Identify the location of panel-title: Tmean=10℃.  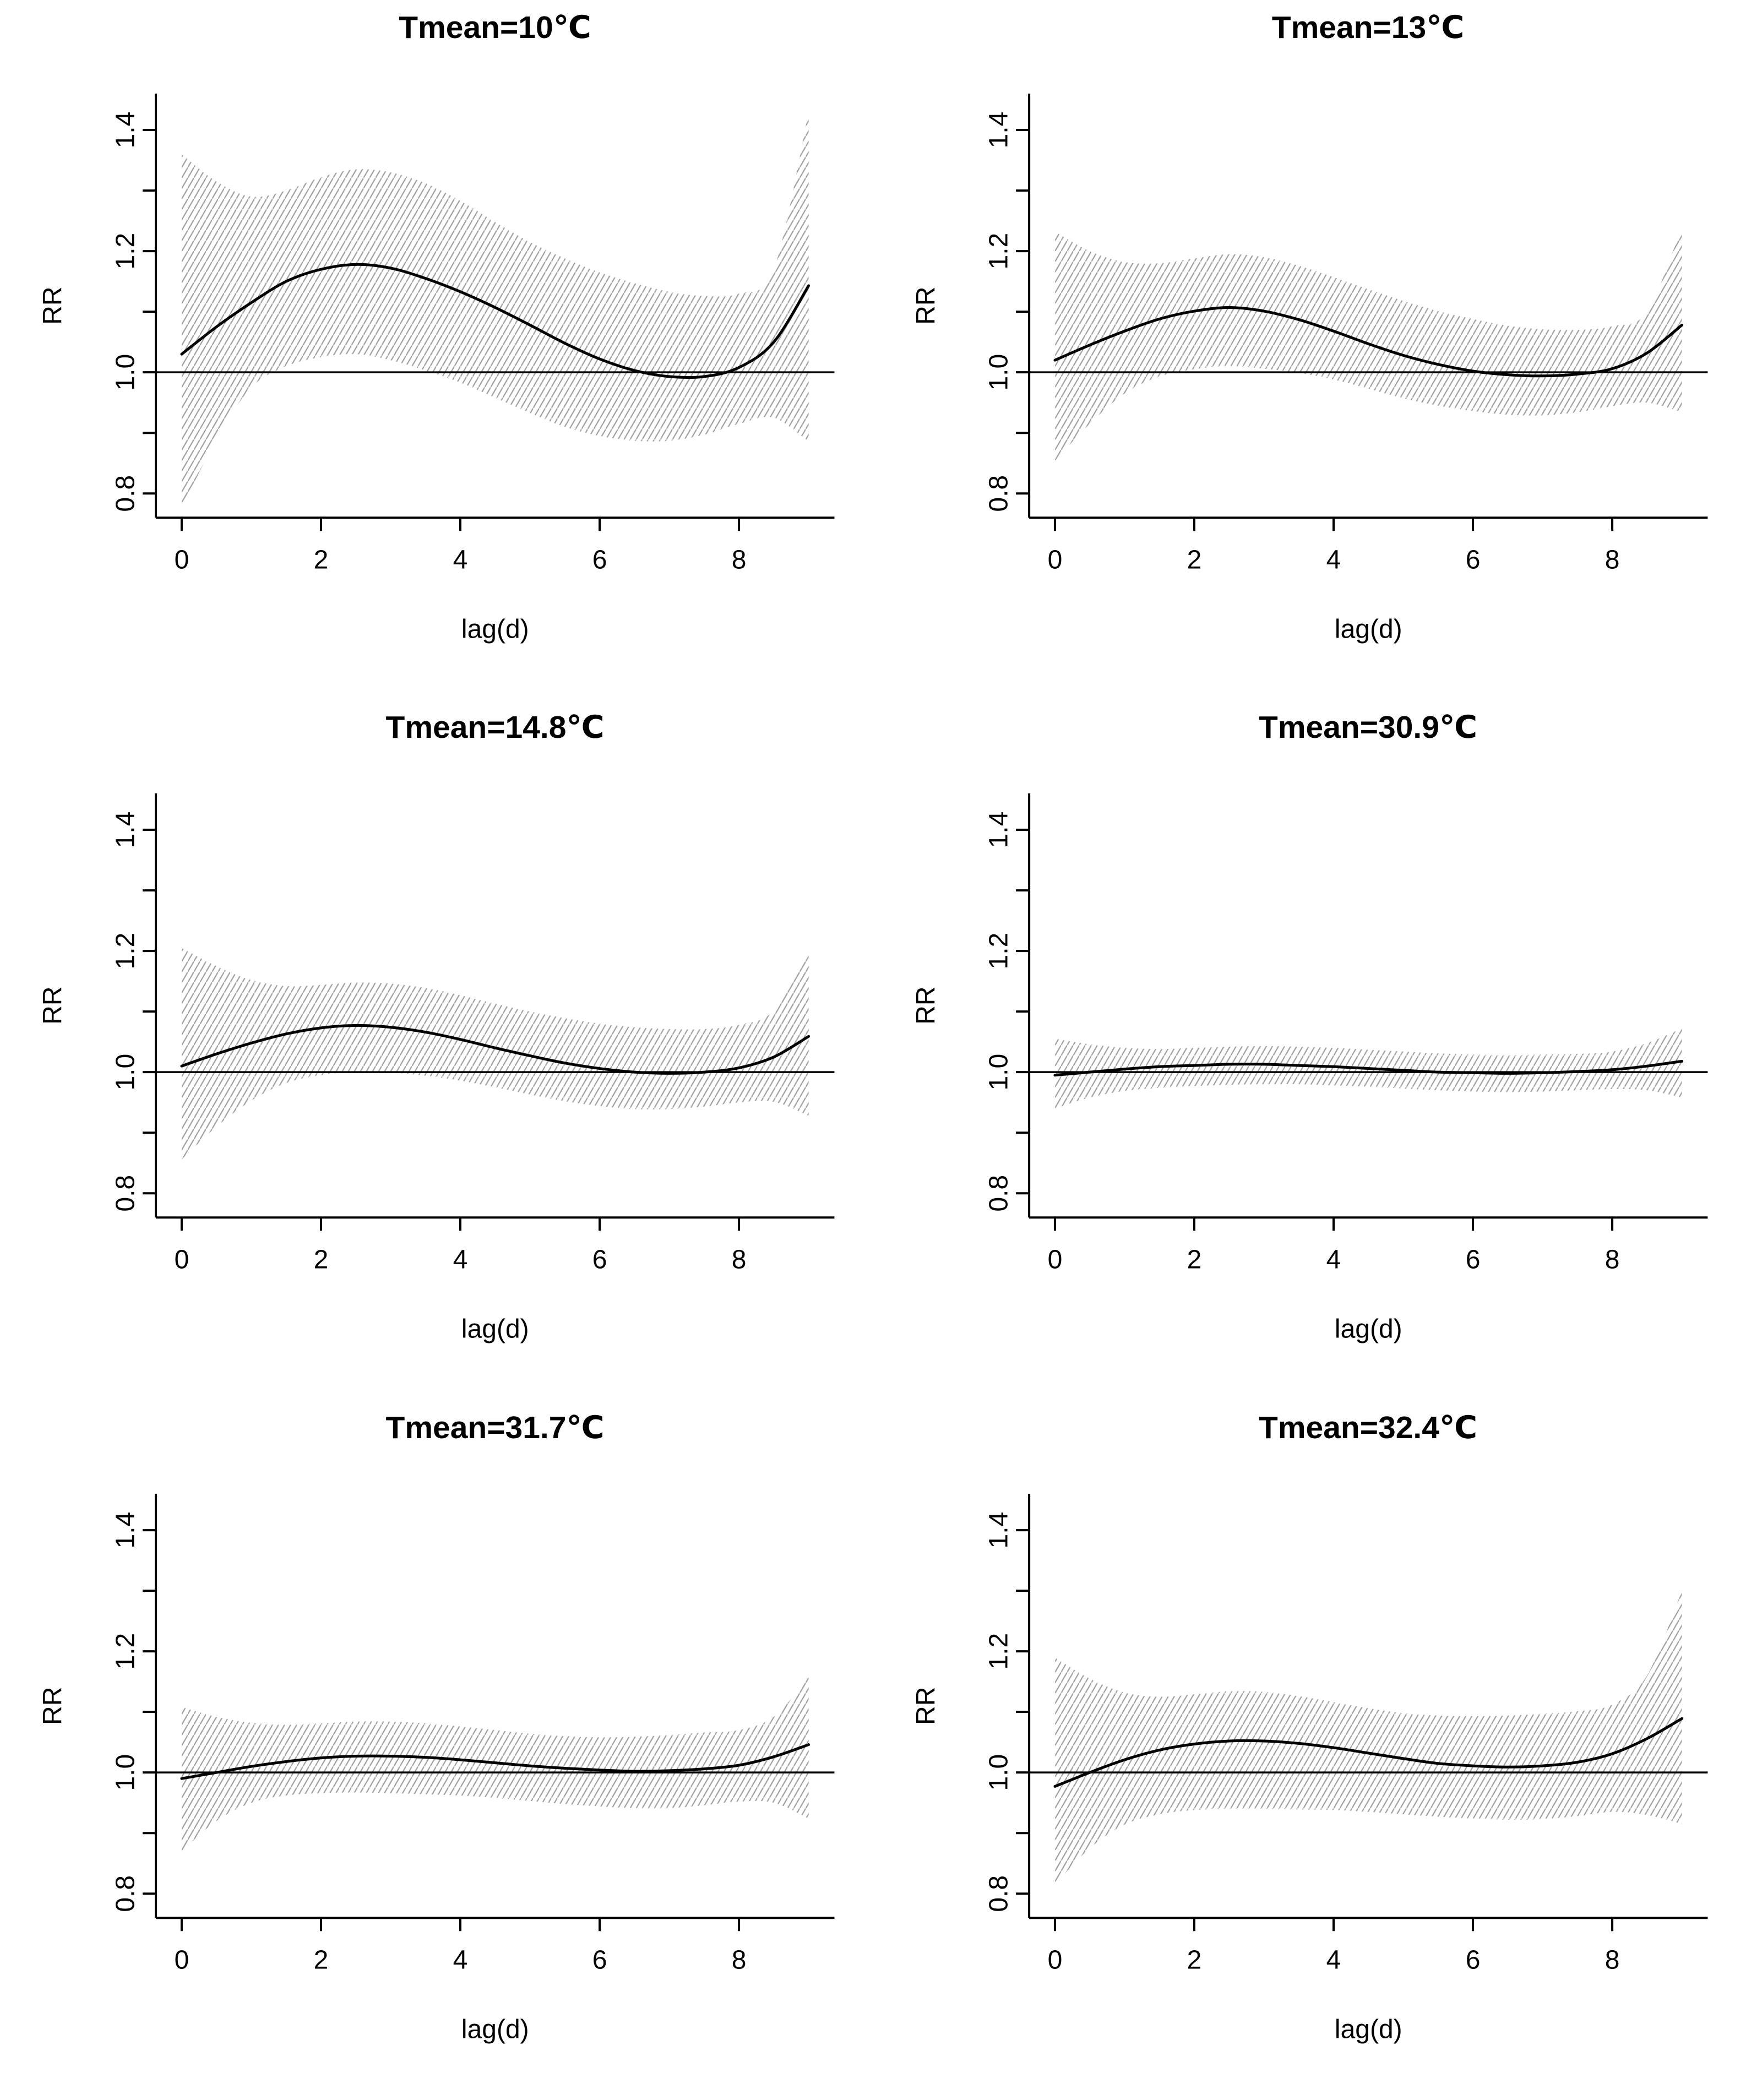
(495, 28).